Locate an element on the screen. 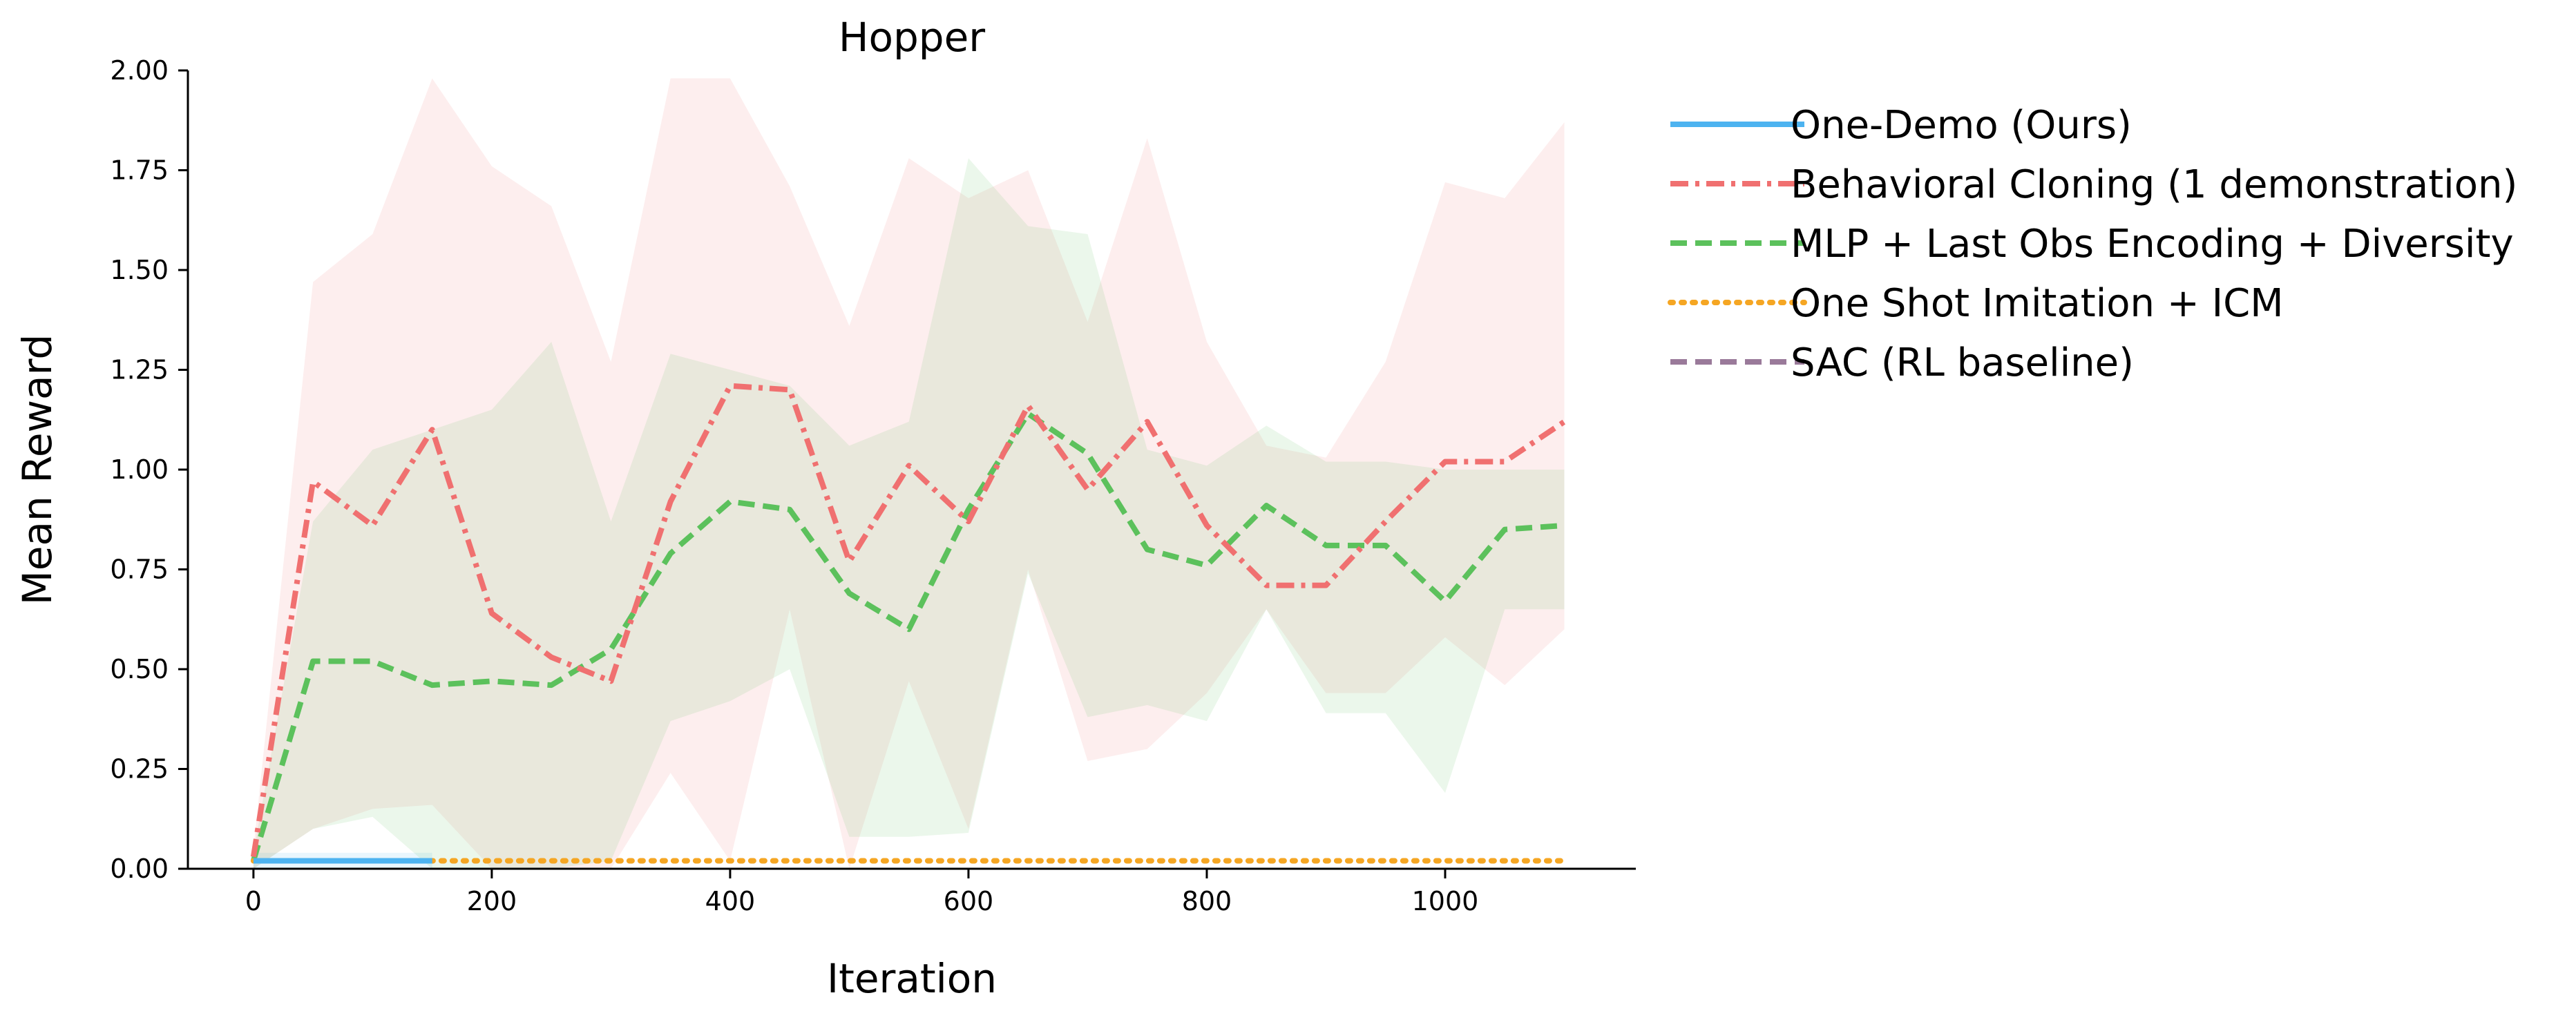 Image resolution: width=2576 pixels, height=1020 pixels. y-tick-label: 2.00 is located at coordinates (139, 70).